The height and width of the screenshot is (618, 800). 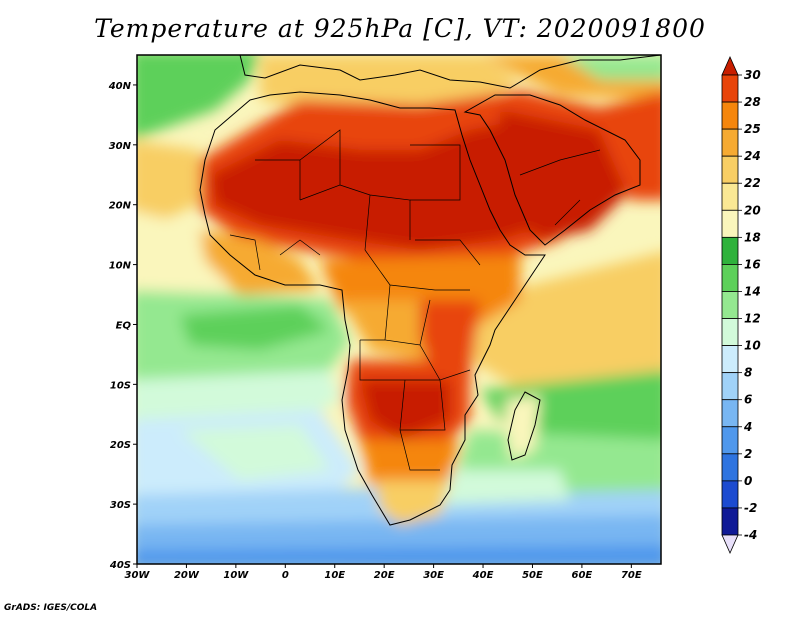 What do you see at coordinates (236, 575) in the screenshot?
I see `x-tick-label: 10W` at bounding box center [236, 575].